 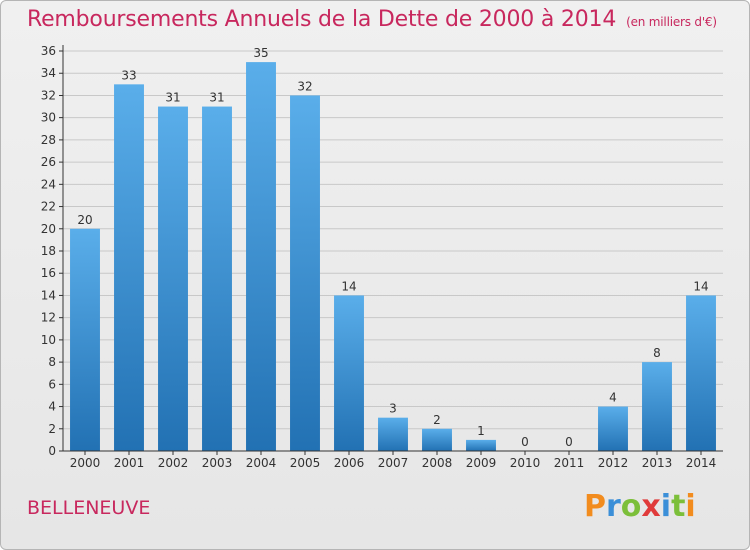 What do you see at coordinates (613, 398) in the screenshot?
I see `data-label-2012: 4` at bounding box center [613, 398].